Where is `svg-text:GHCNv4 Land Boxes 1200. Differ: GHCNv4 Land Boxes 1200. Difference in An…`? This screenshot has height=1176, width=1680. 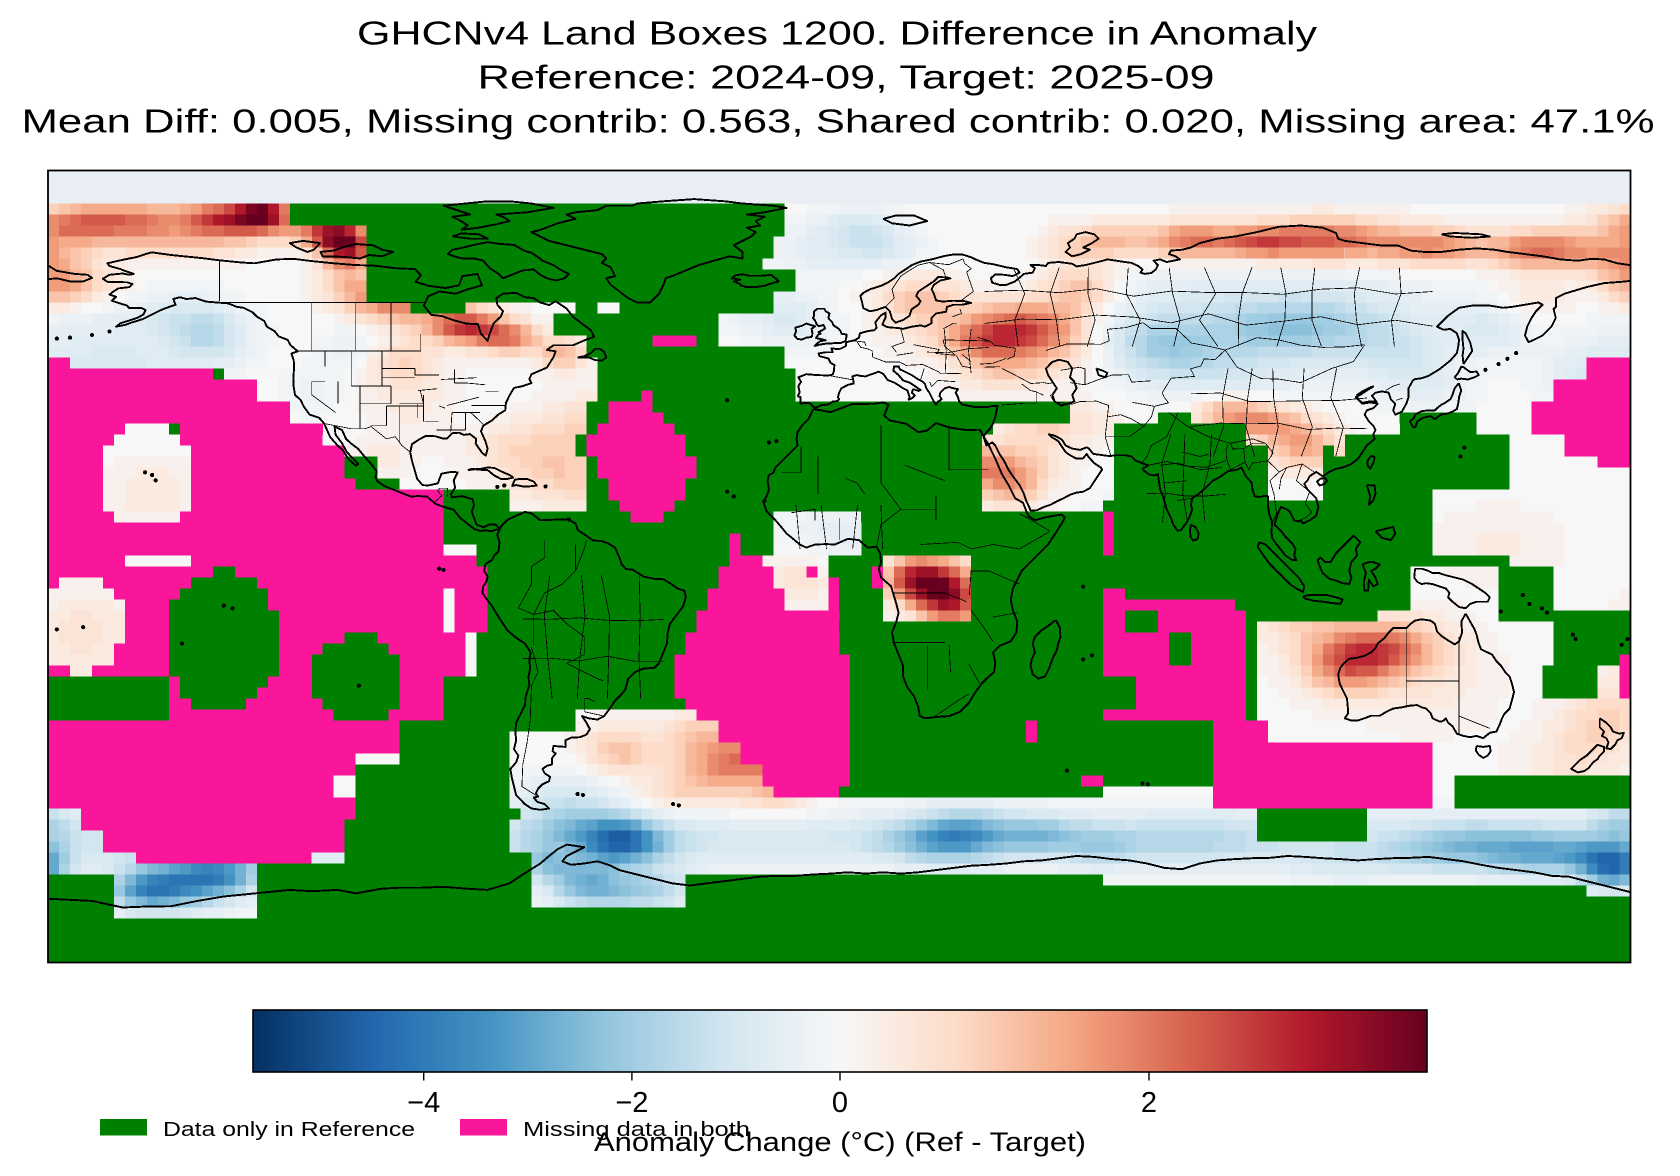 svg-text:GHCNv4 Land Boxes 1200. Differ: GHCNv4 Land Boxes 1200. Difference in An… is located at coordinates (837, 33).